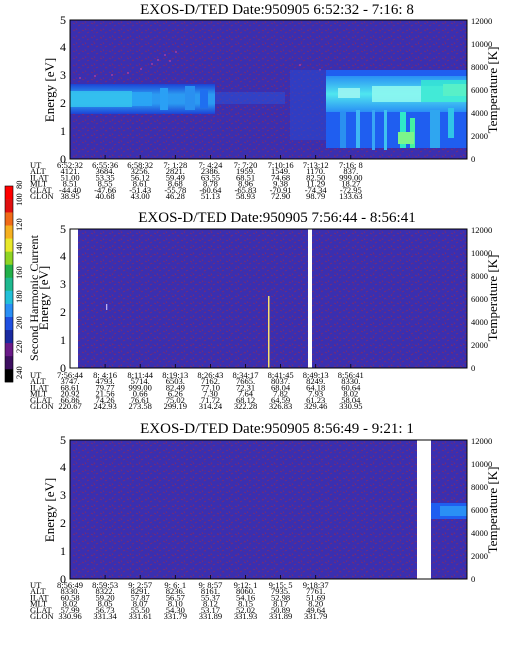 The width and height of the screenshot is (505, 649). Describe the element at coordinates (105, 375) in the screenshot. I see `x-tick-label: 8: 4:16` at that location.